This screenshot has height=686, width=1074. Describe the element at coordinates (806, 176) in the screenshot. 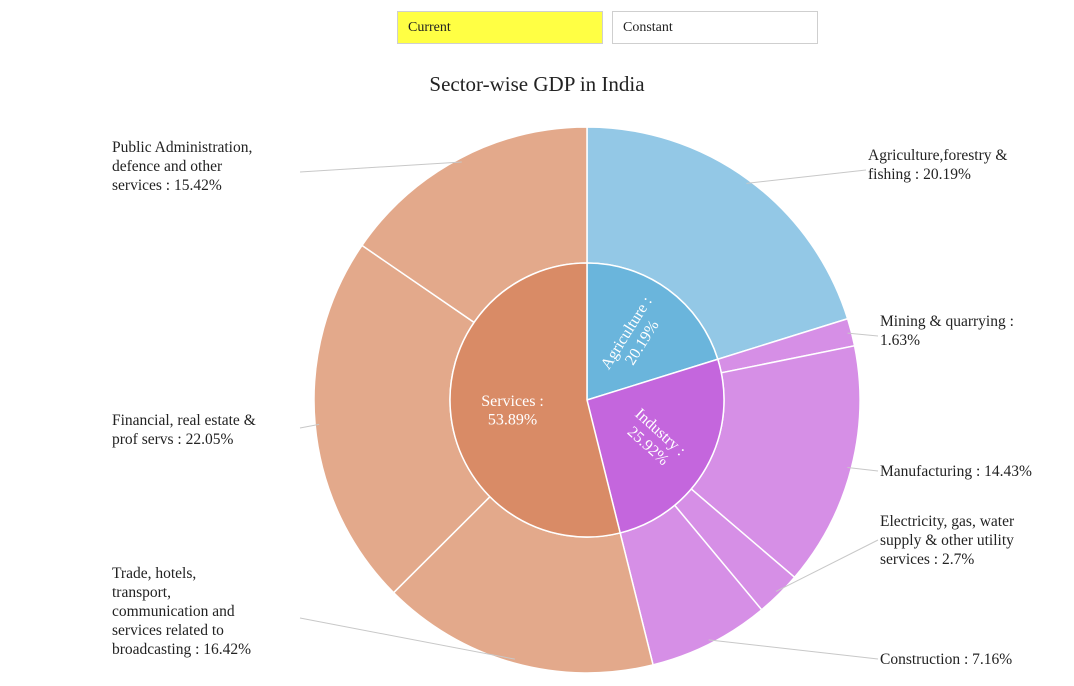

I see `leader-line-agriculture-forestry-fishing` at that location.